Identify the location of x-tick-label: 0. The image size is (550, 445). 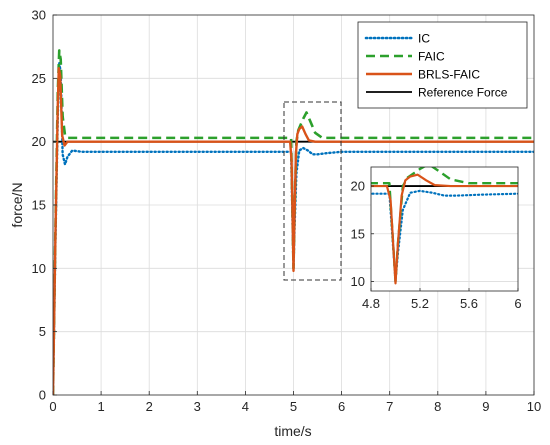
(52, 406).